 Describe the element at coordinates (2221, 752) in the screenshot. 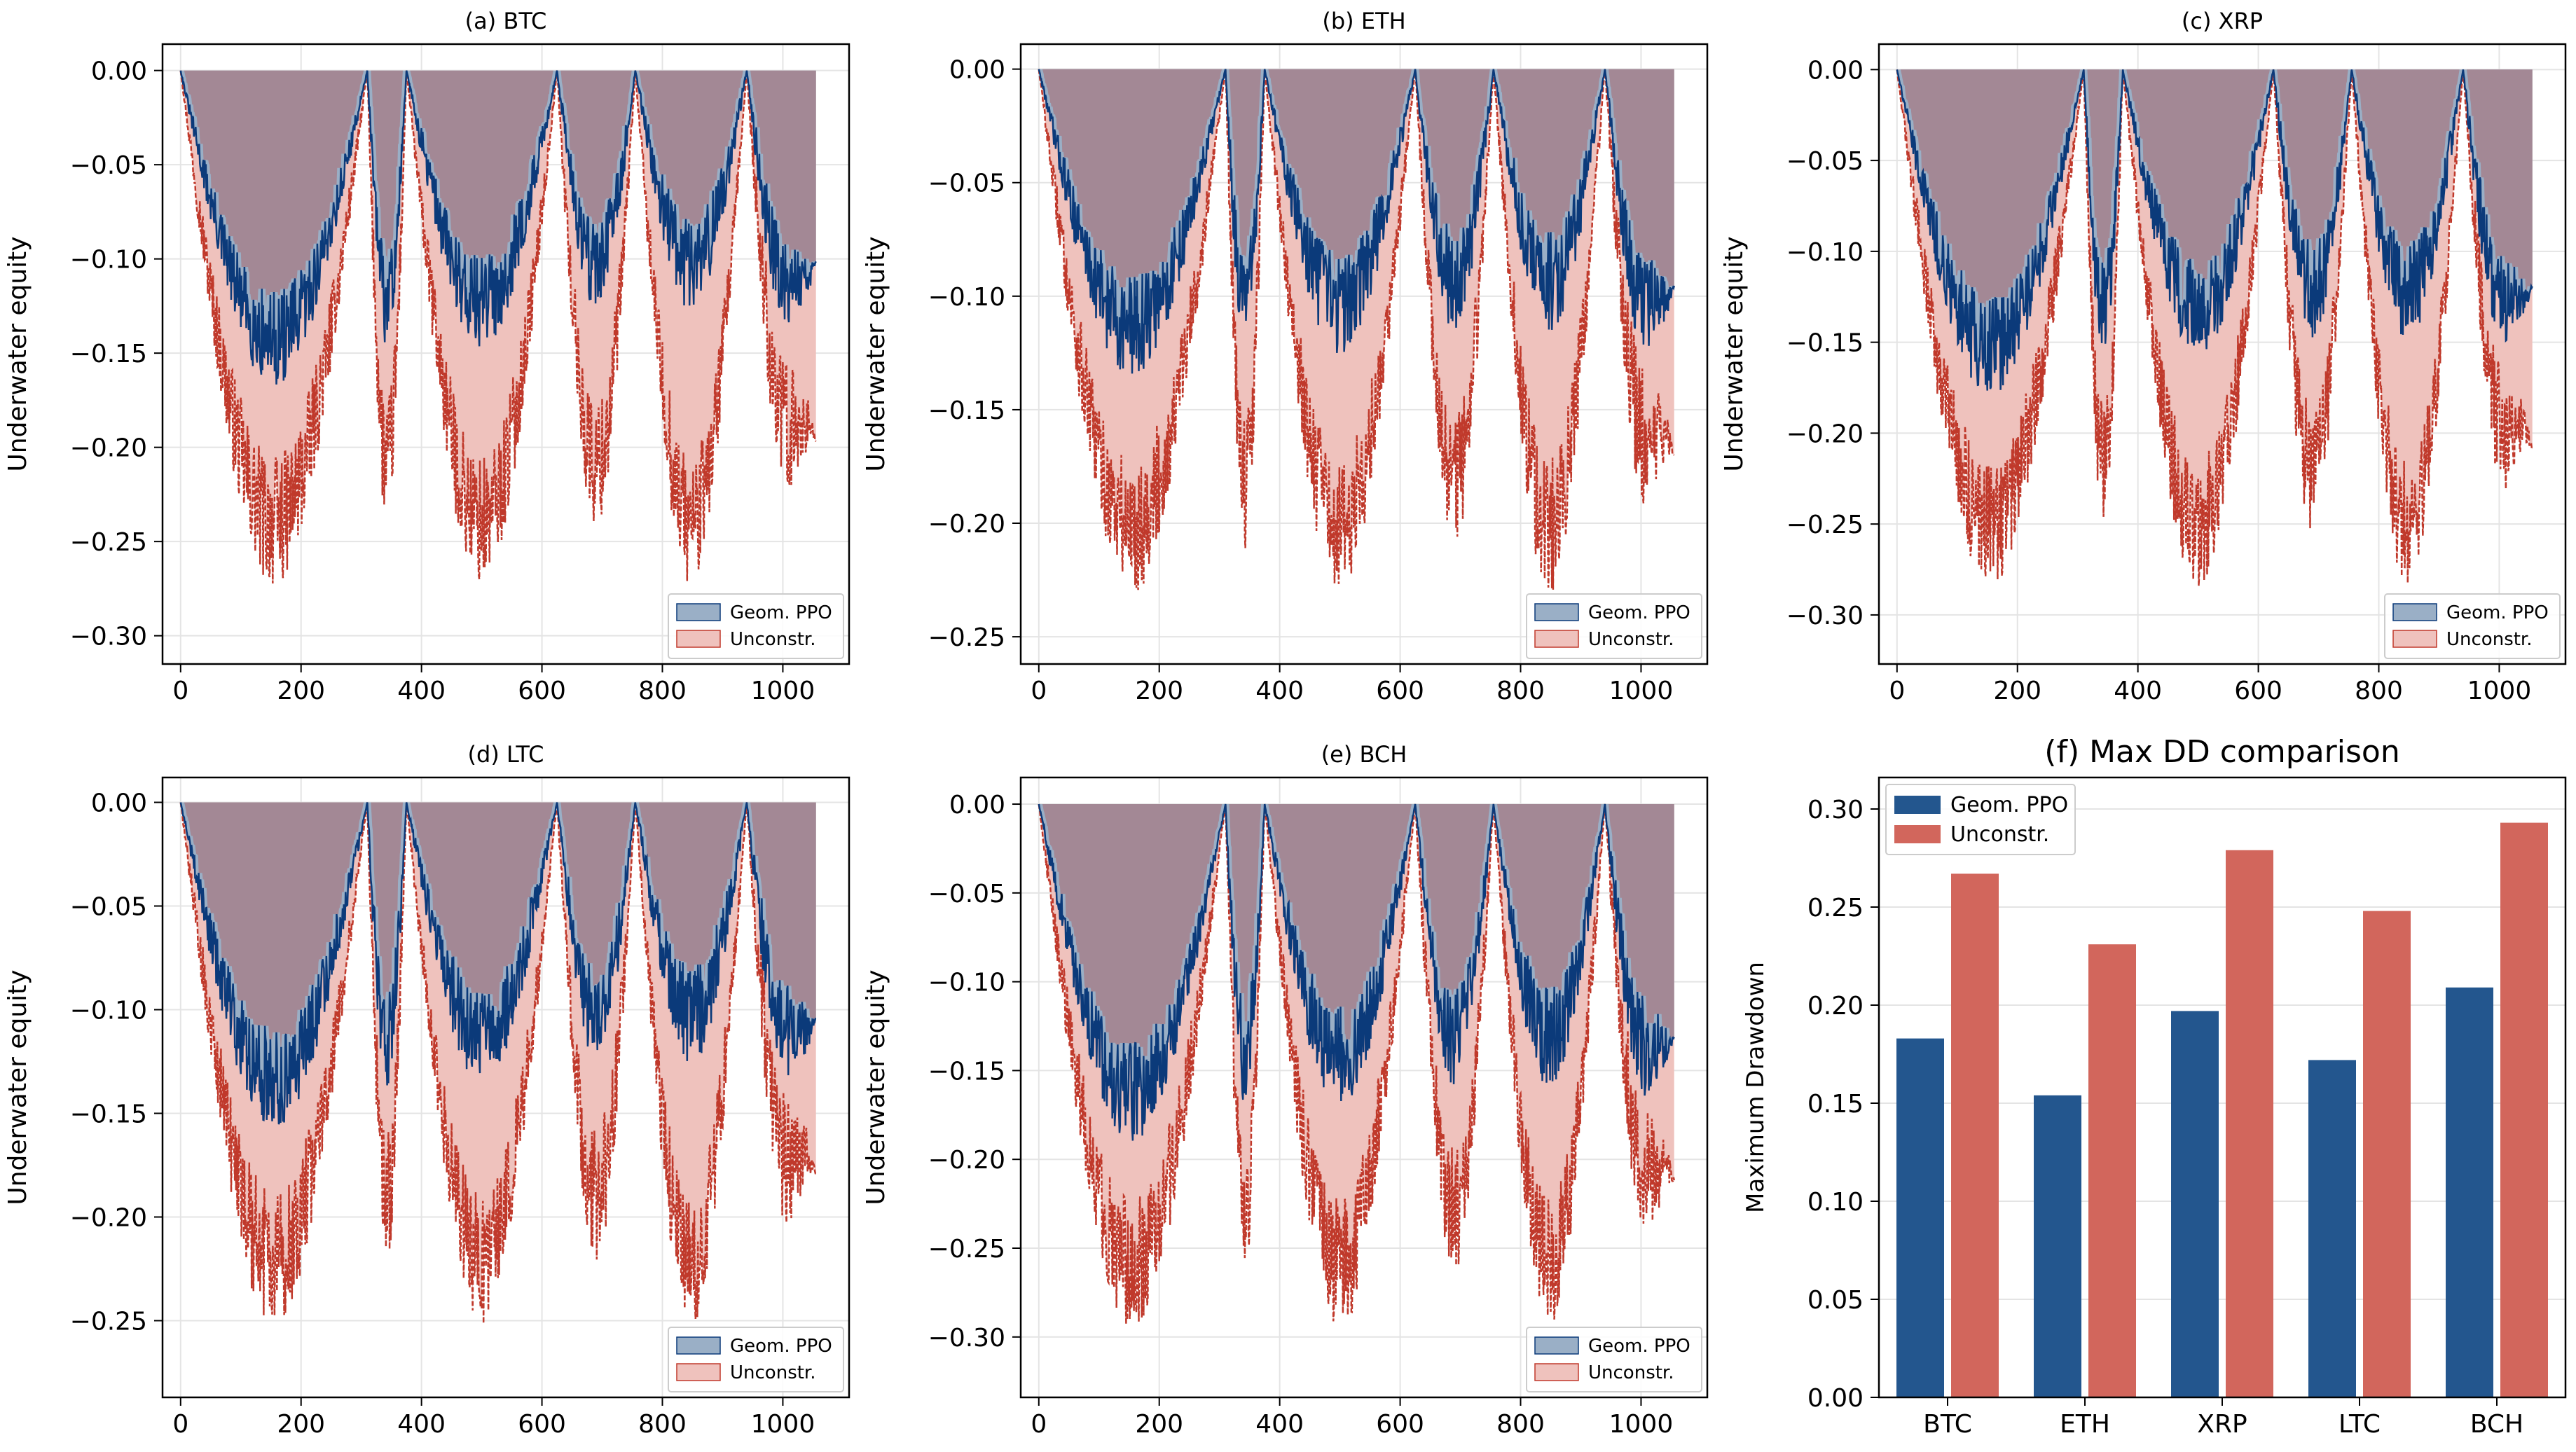

I see `panel-title: (f) Max DD comparison` at that location.